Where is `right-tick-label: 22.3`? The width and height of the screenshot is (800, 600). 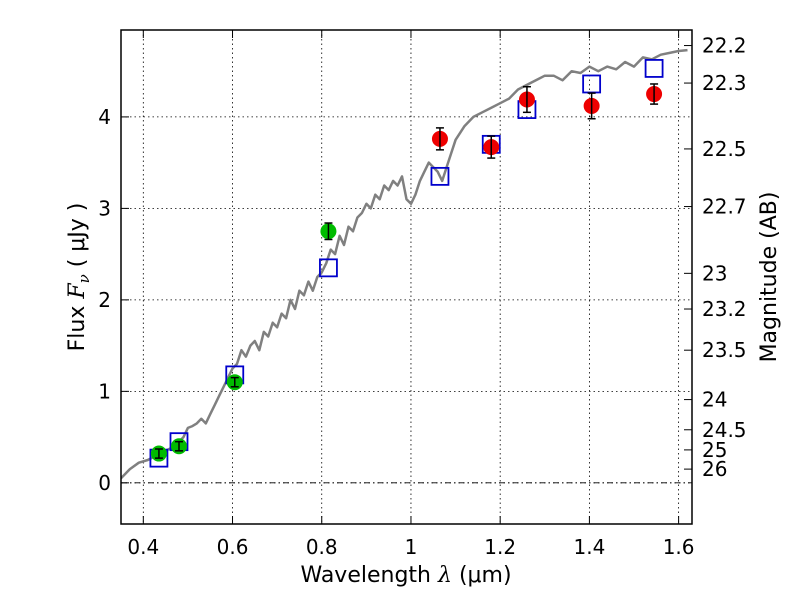
right-tick-label: 22.3 is located at coordinates (724, 83).